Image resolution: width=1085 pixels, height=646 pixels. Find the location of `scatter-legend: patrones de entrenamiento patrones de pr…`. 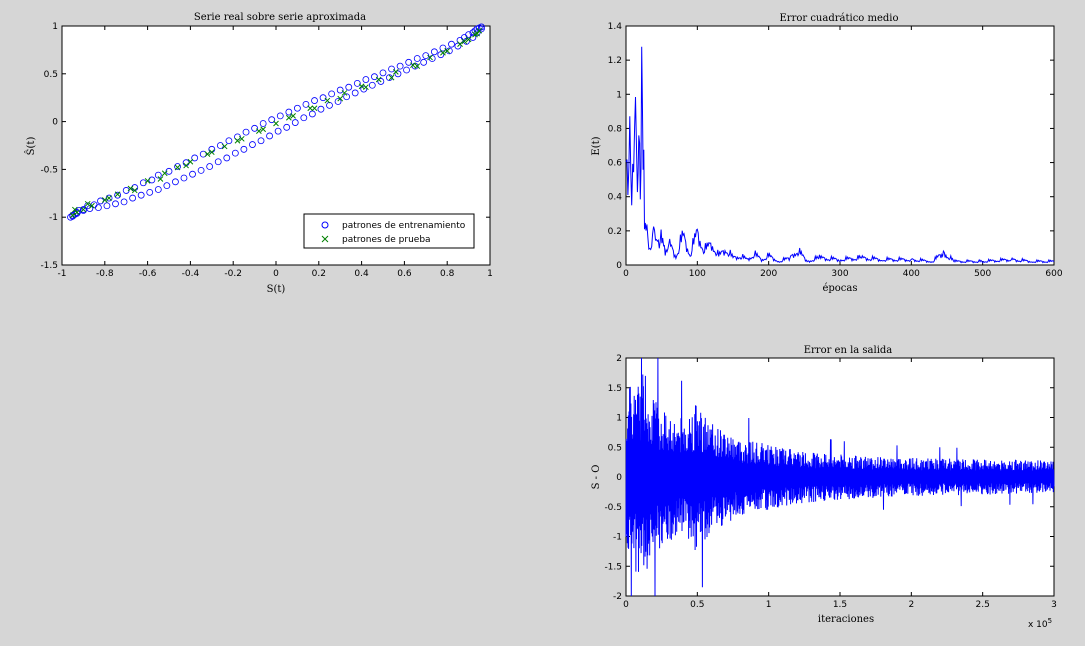

scatter-legend: patrones de entrenamiento patrones de pr… is located at coordinates (389, 231).